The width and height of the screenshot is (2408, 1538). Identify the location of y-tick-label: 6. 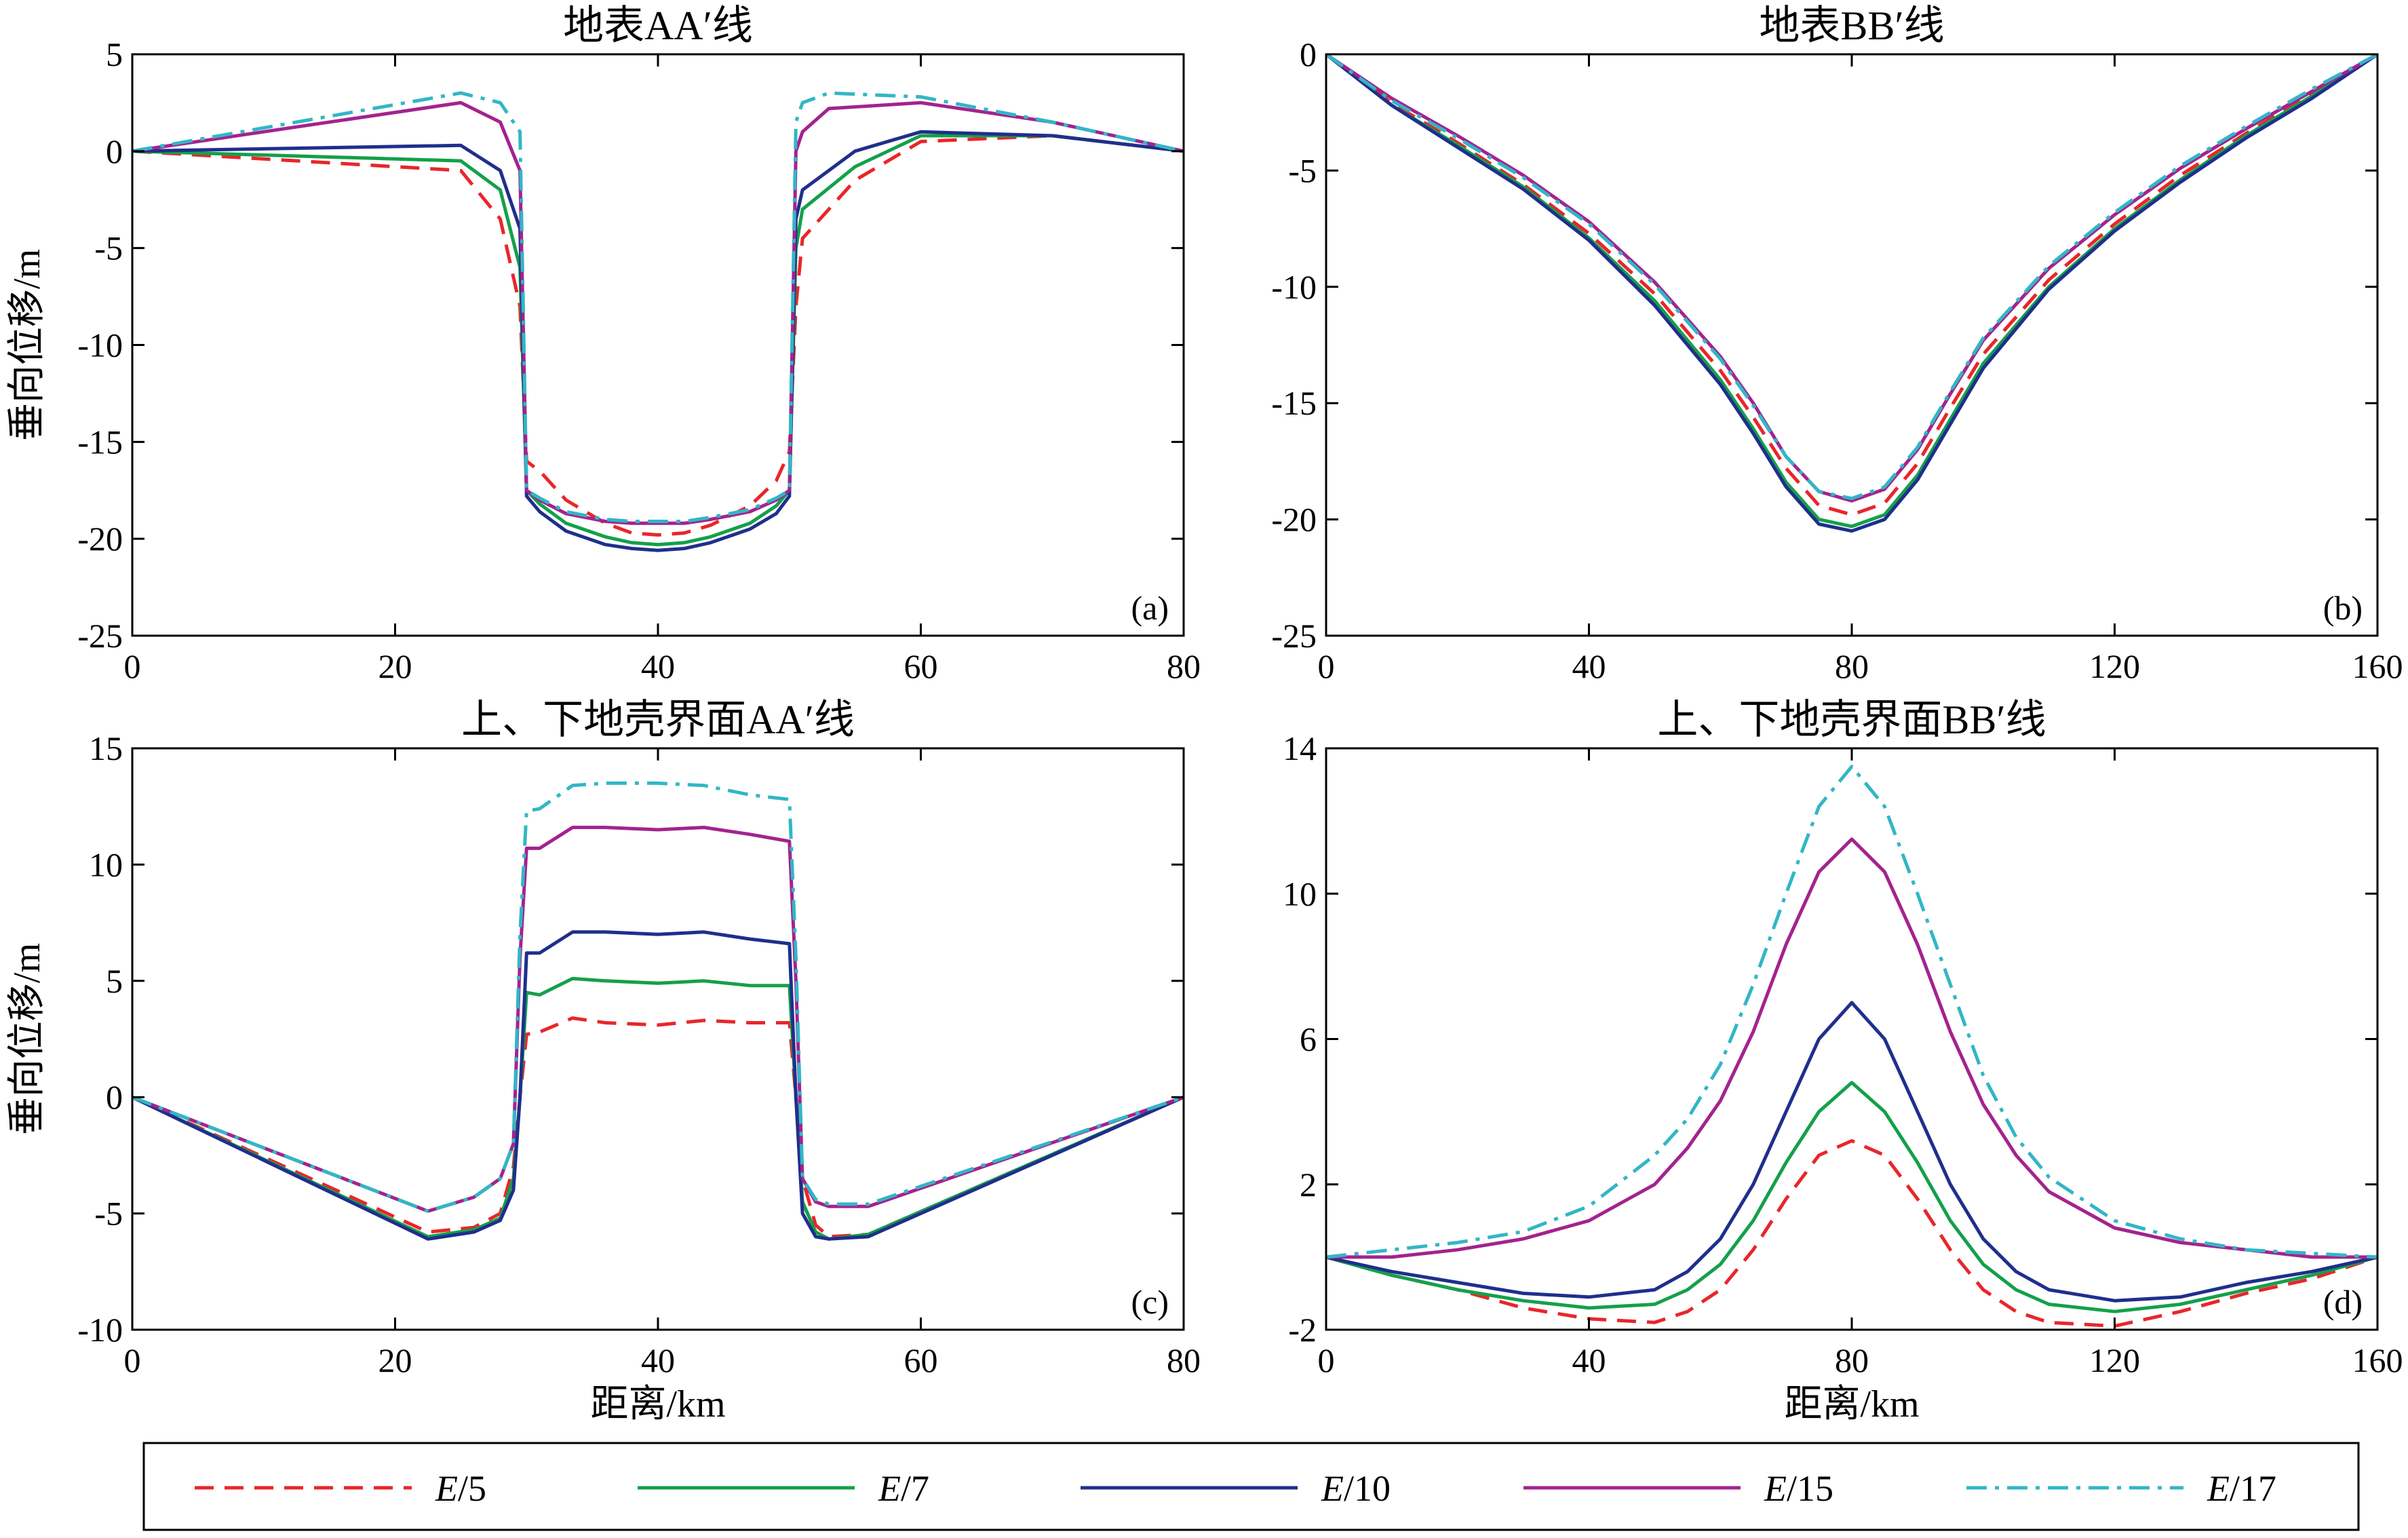
(1308, 1039).